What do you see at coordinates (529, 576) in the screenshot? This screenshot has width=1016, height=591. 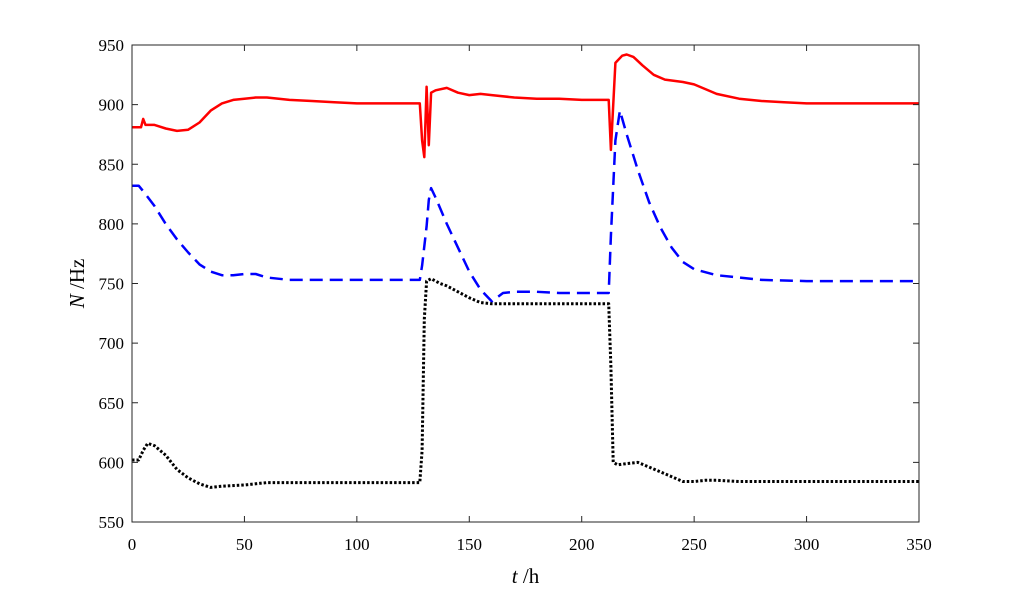 I see `x-axis-unit: /h` at bounding box center [529, 576].